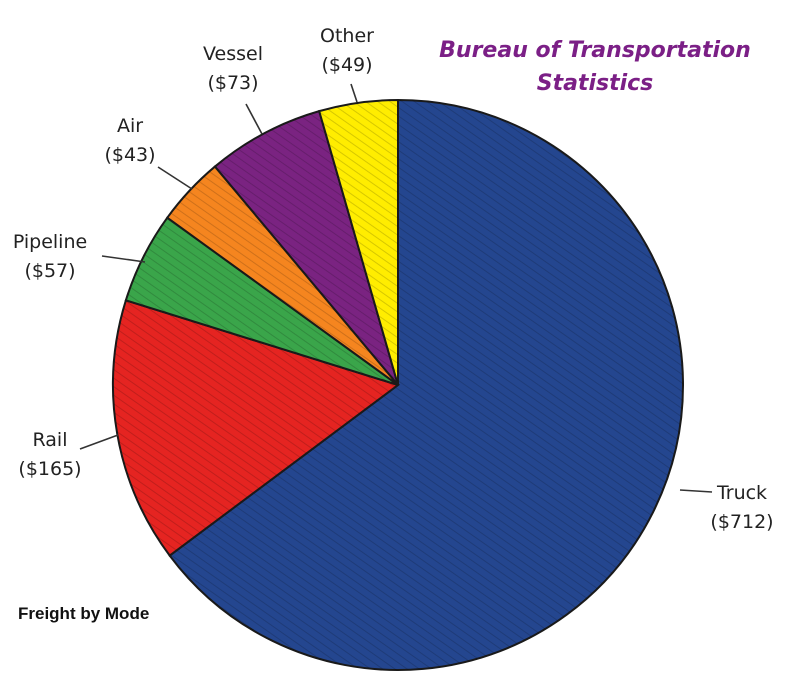 This screenshot has height=692, width=800. I want to click on slice-label-air: Air, so click(130, 126).